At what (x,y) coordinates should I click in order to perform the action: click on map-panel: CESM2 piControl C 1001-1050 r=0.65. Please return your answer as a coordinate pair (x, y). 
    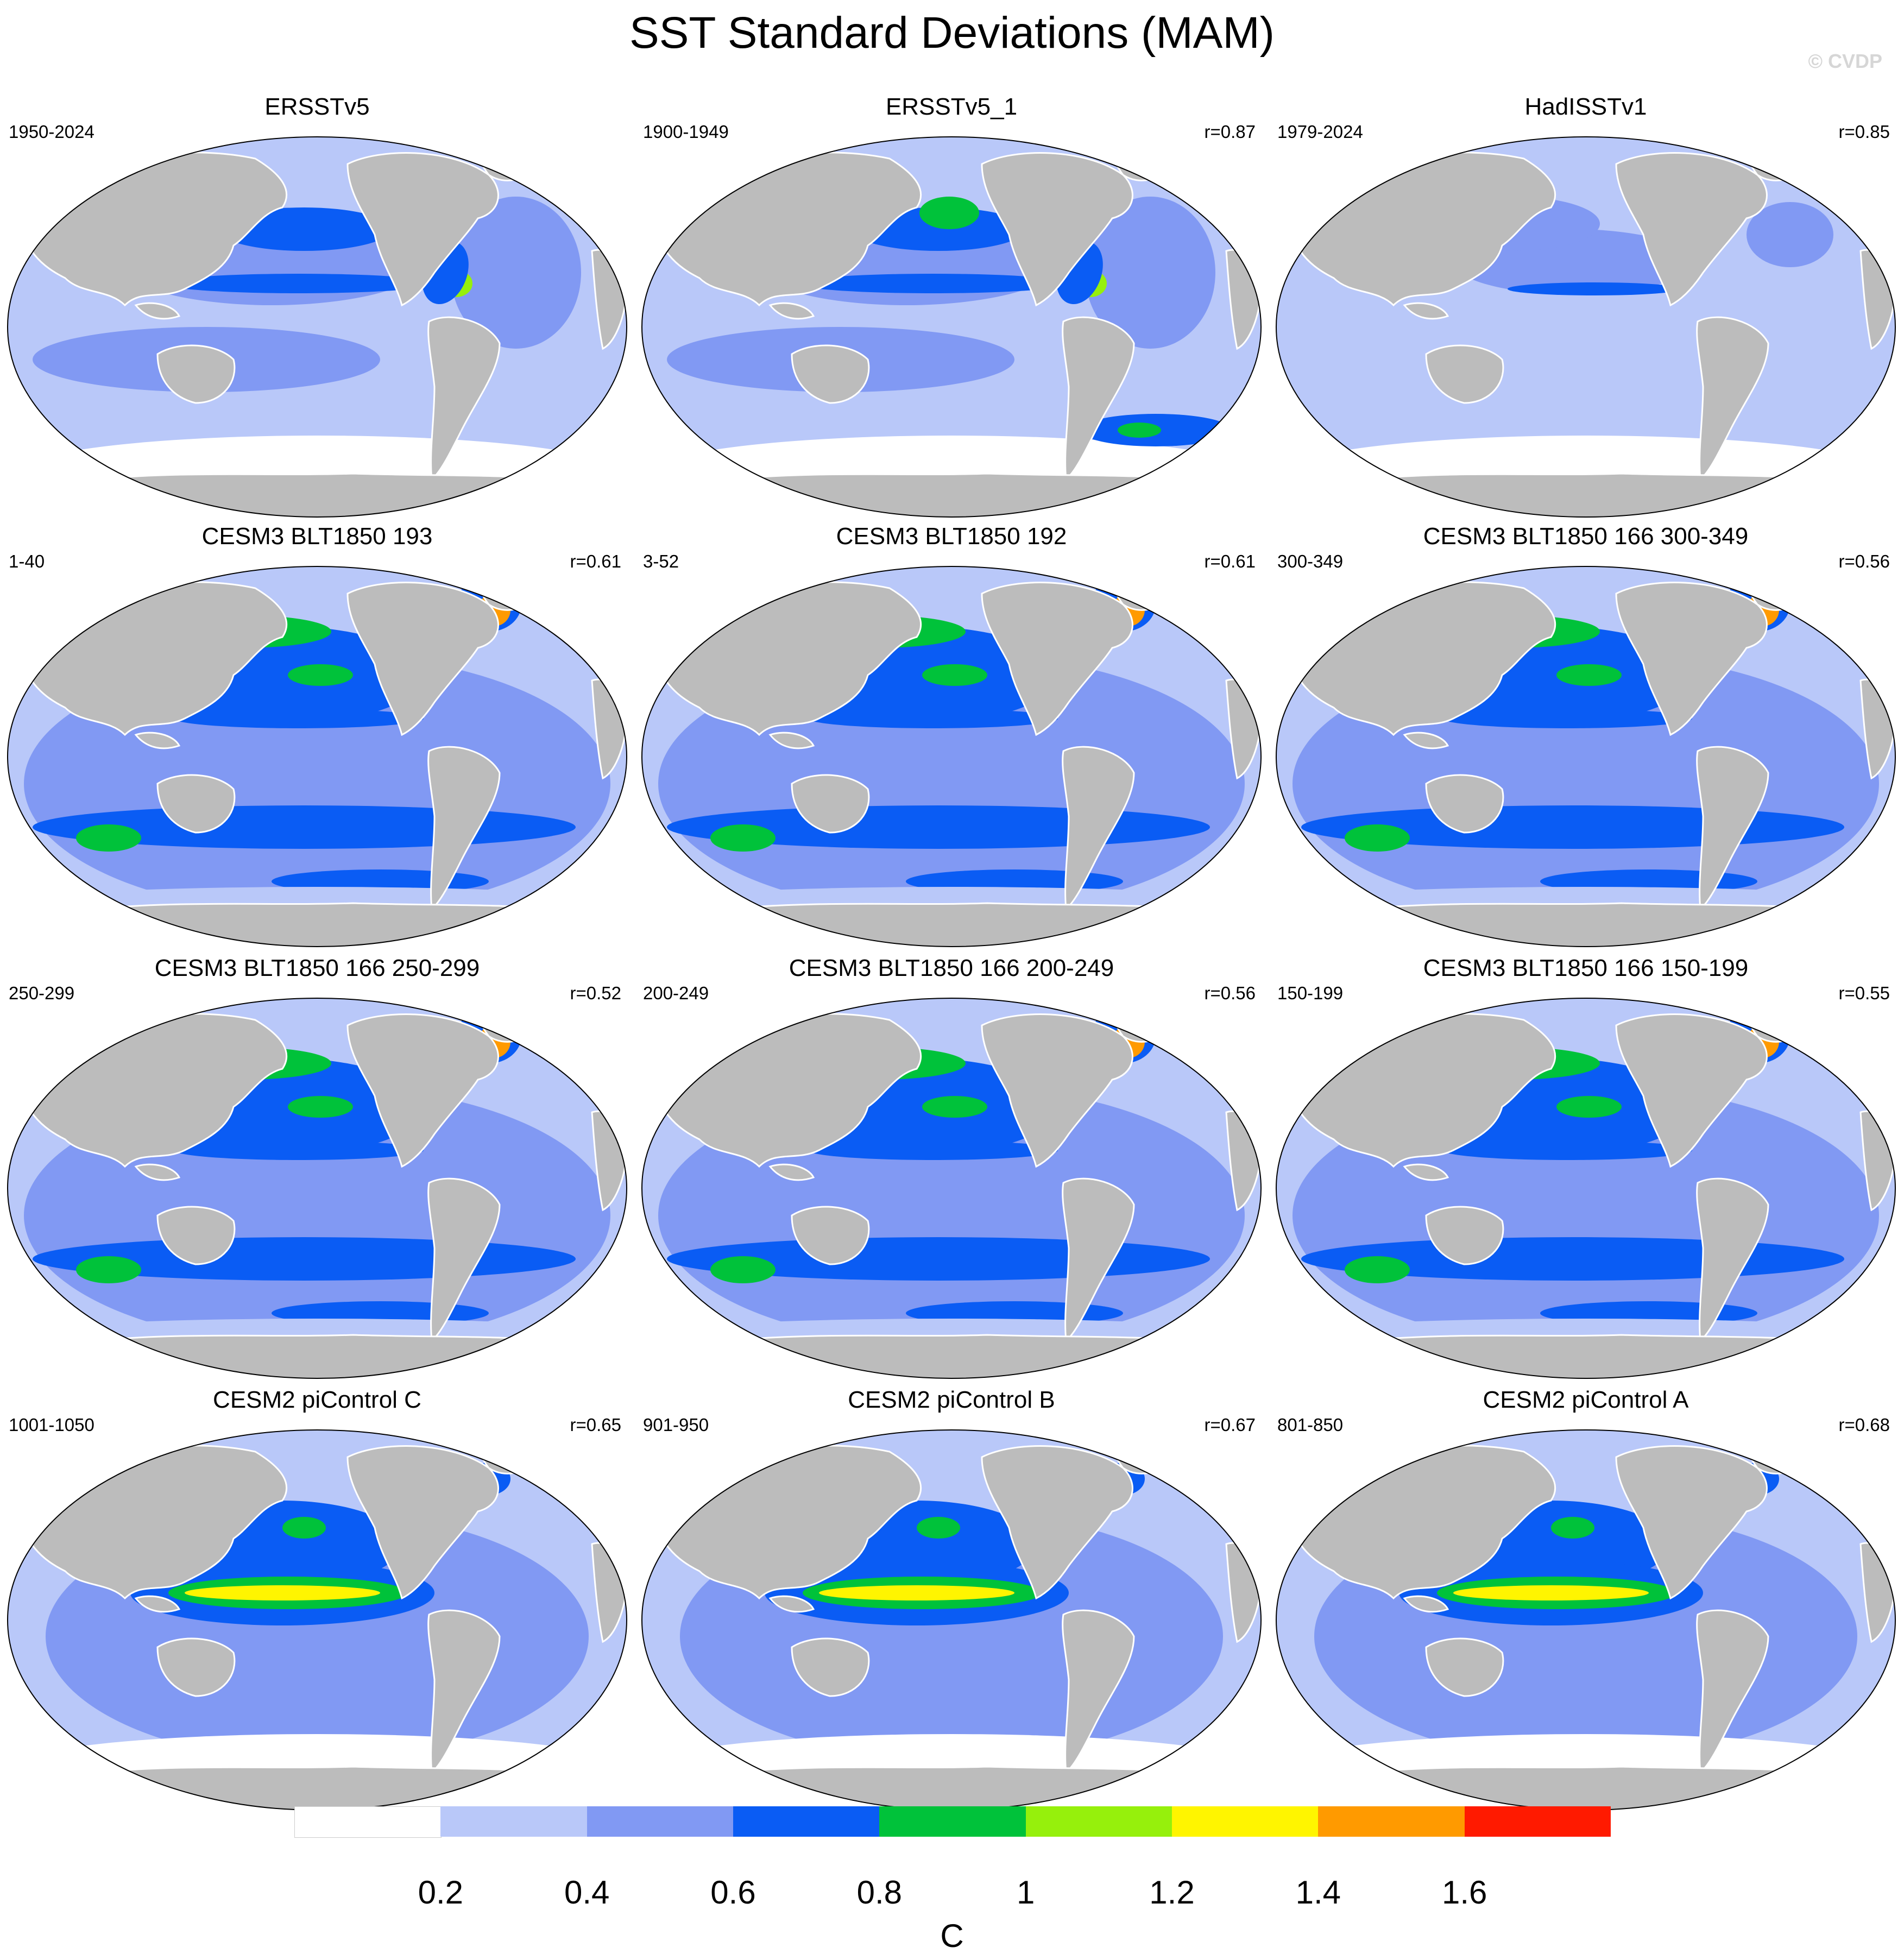
    Looking at the image, I should click on (317, 1602).